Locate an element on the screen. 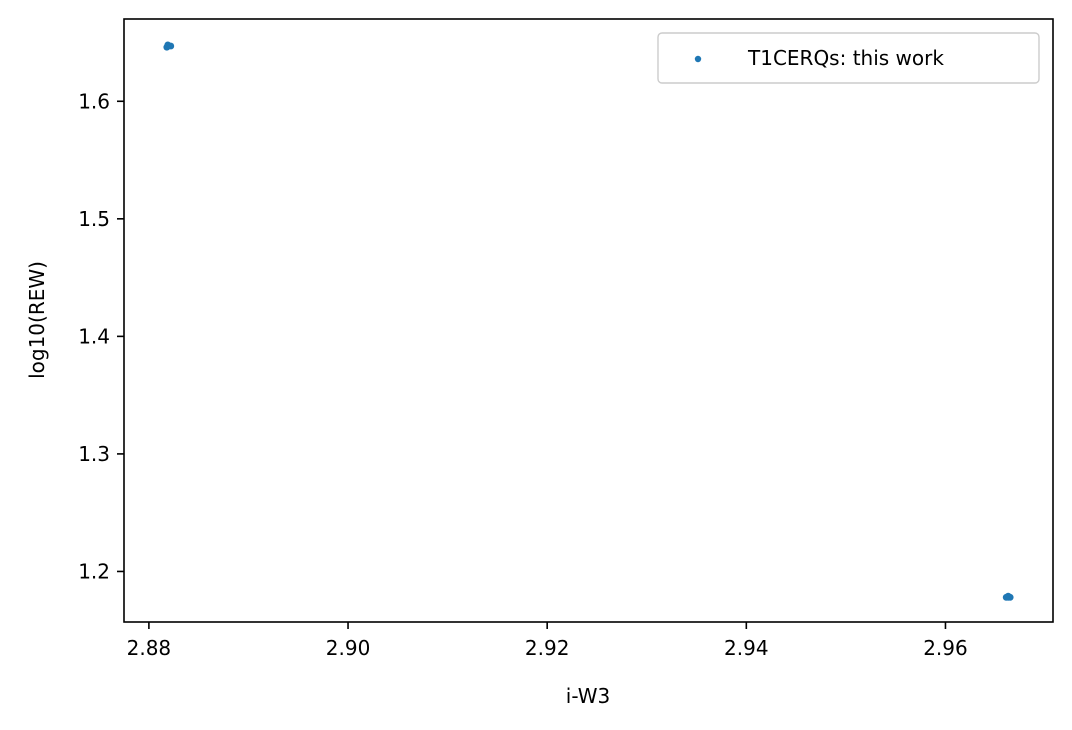 The width and height of the screenshot is (1072, 730). x-tick-label: 2.90 is located at coordinates (348, 648).